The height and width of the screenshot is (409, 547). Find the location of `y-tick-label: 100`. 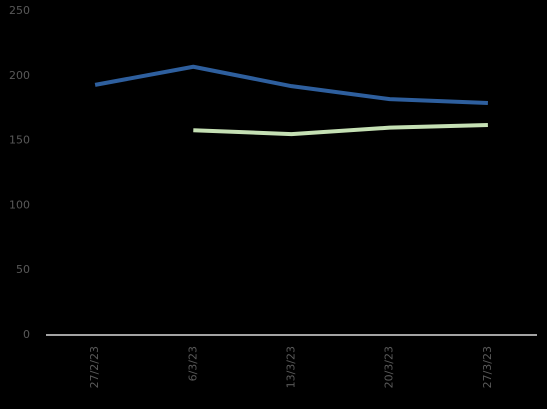

y-tick-label: 100 is located at coordinates (19, 204).